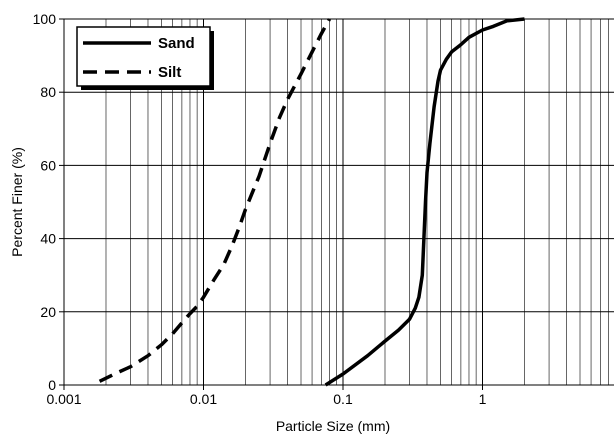 This screenshot has width=614, height=437. I want to click on y-tick-label: 100, so click(45, 19).